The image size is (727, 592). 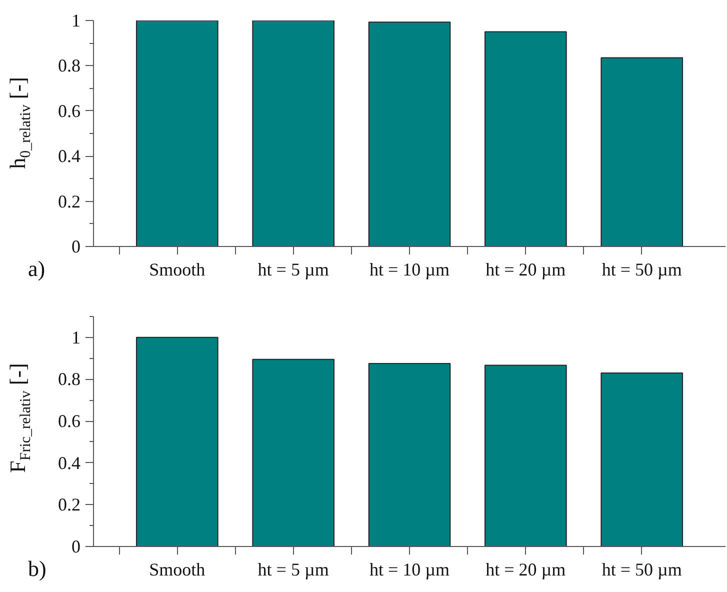 What do you see at coordinates (37, 568) in the screenshot?
I see `text: b)` at bounding box center [37, 568].